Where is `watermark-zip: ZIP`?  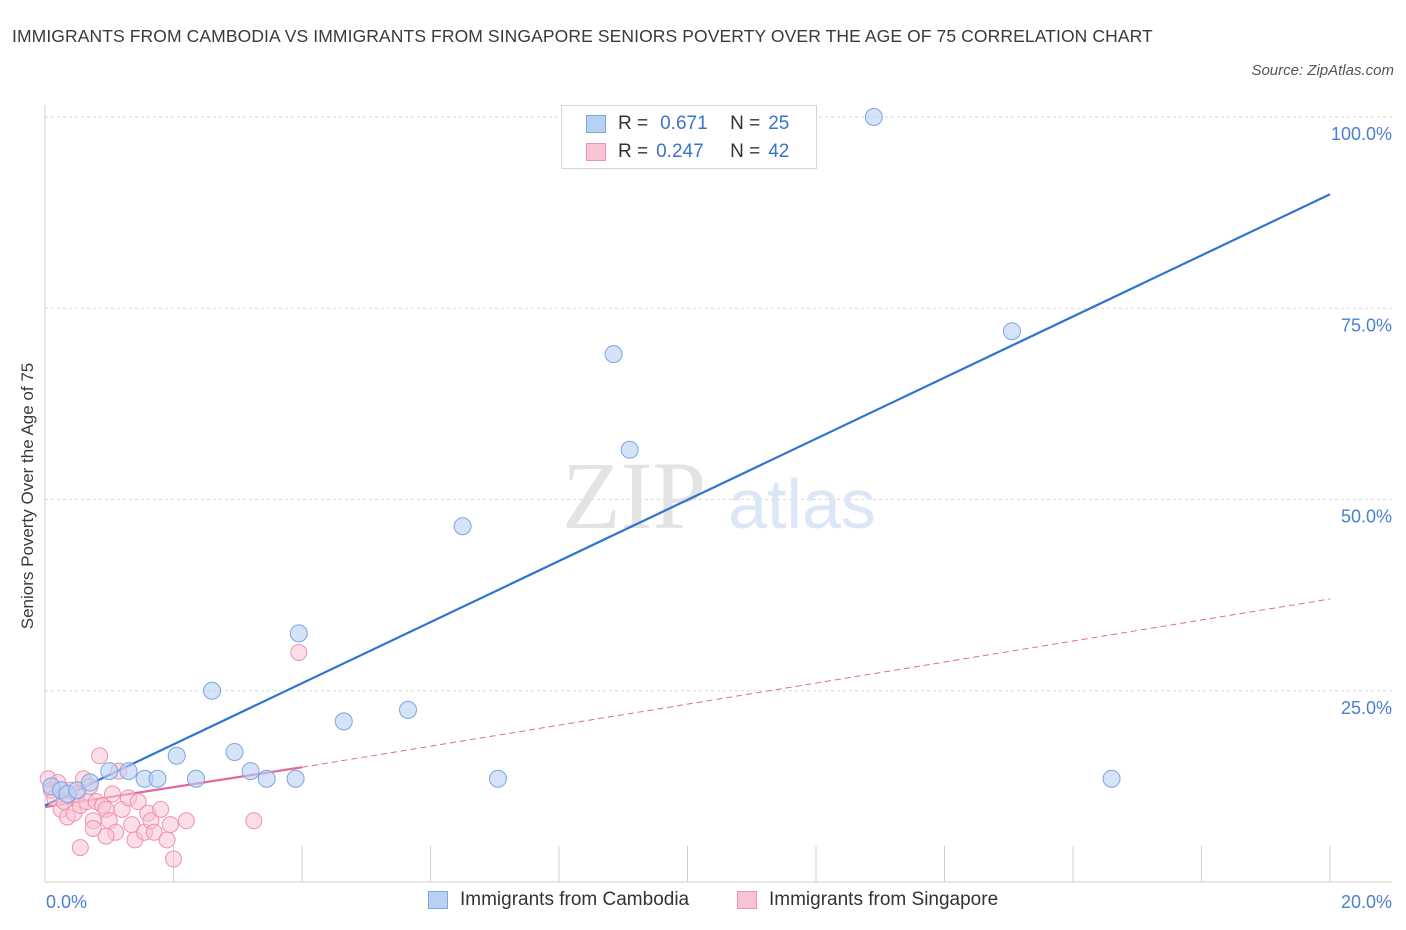
watermark-zip: ZIP is located at coordinates (634, 495).